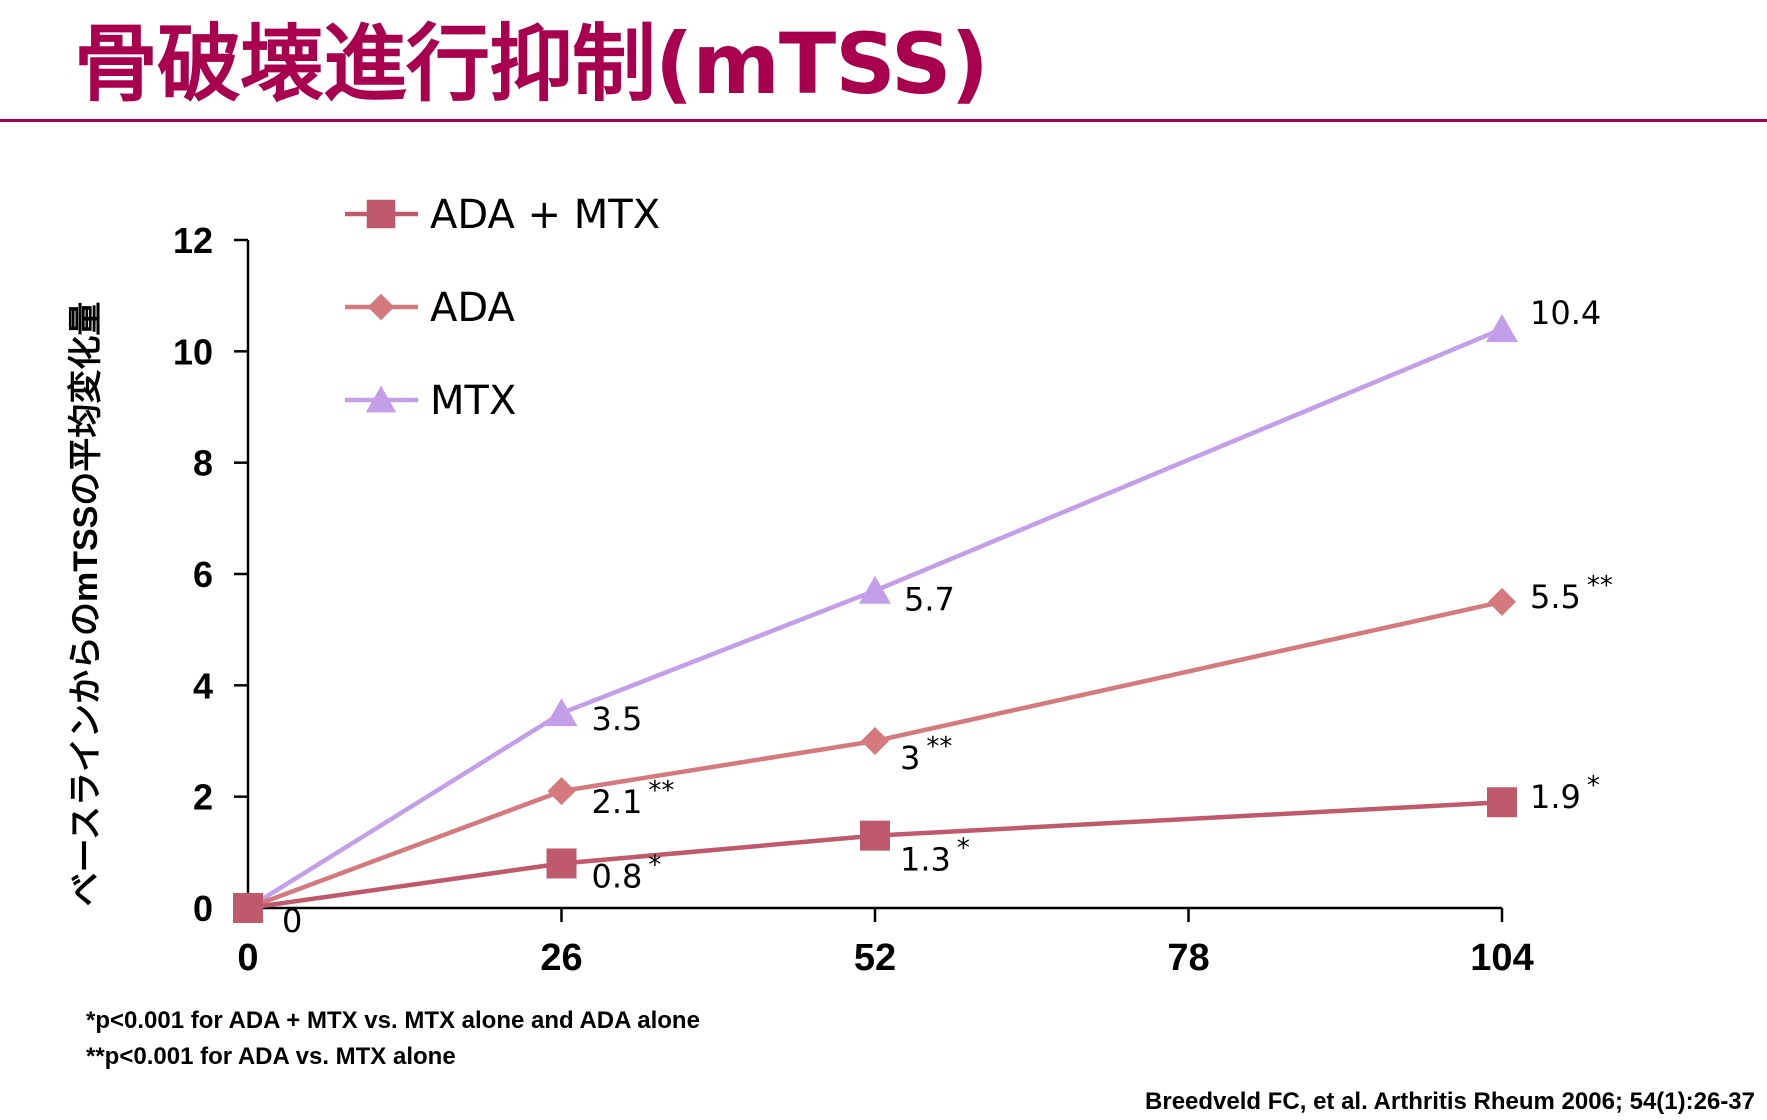 This screenshot has width=1767, height=1120. What do you see at coordinates (247, 958) in the screenshot?
I see `x-tick-label: 0` at bounding box center [247, 958].